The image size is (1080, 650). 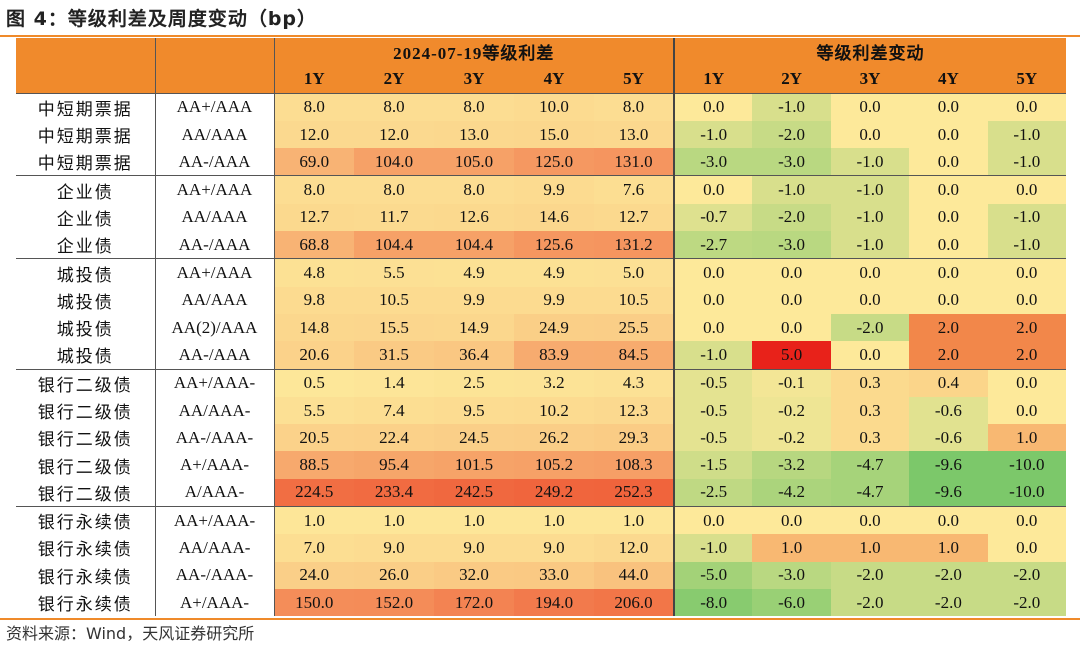 What do you see at coordinates (85, 106) in the screenshot?
I see `row-name-cell: 中短期票据` at bounding box center [85, 106].